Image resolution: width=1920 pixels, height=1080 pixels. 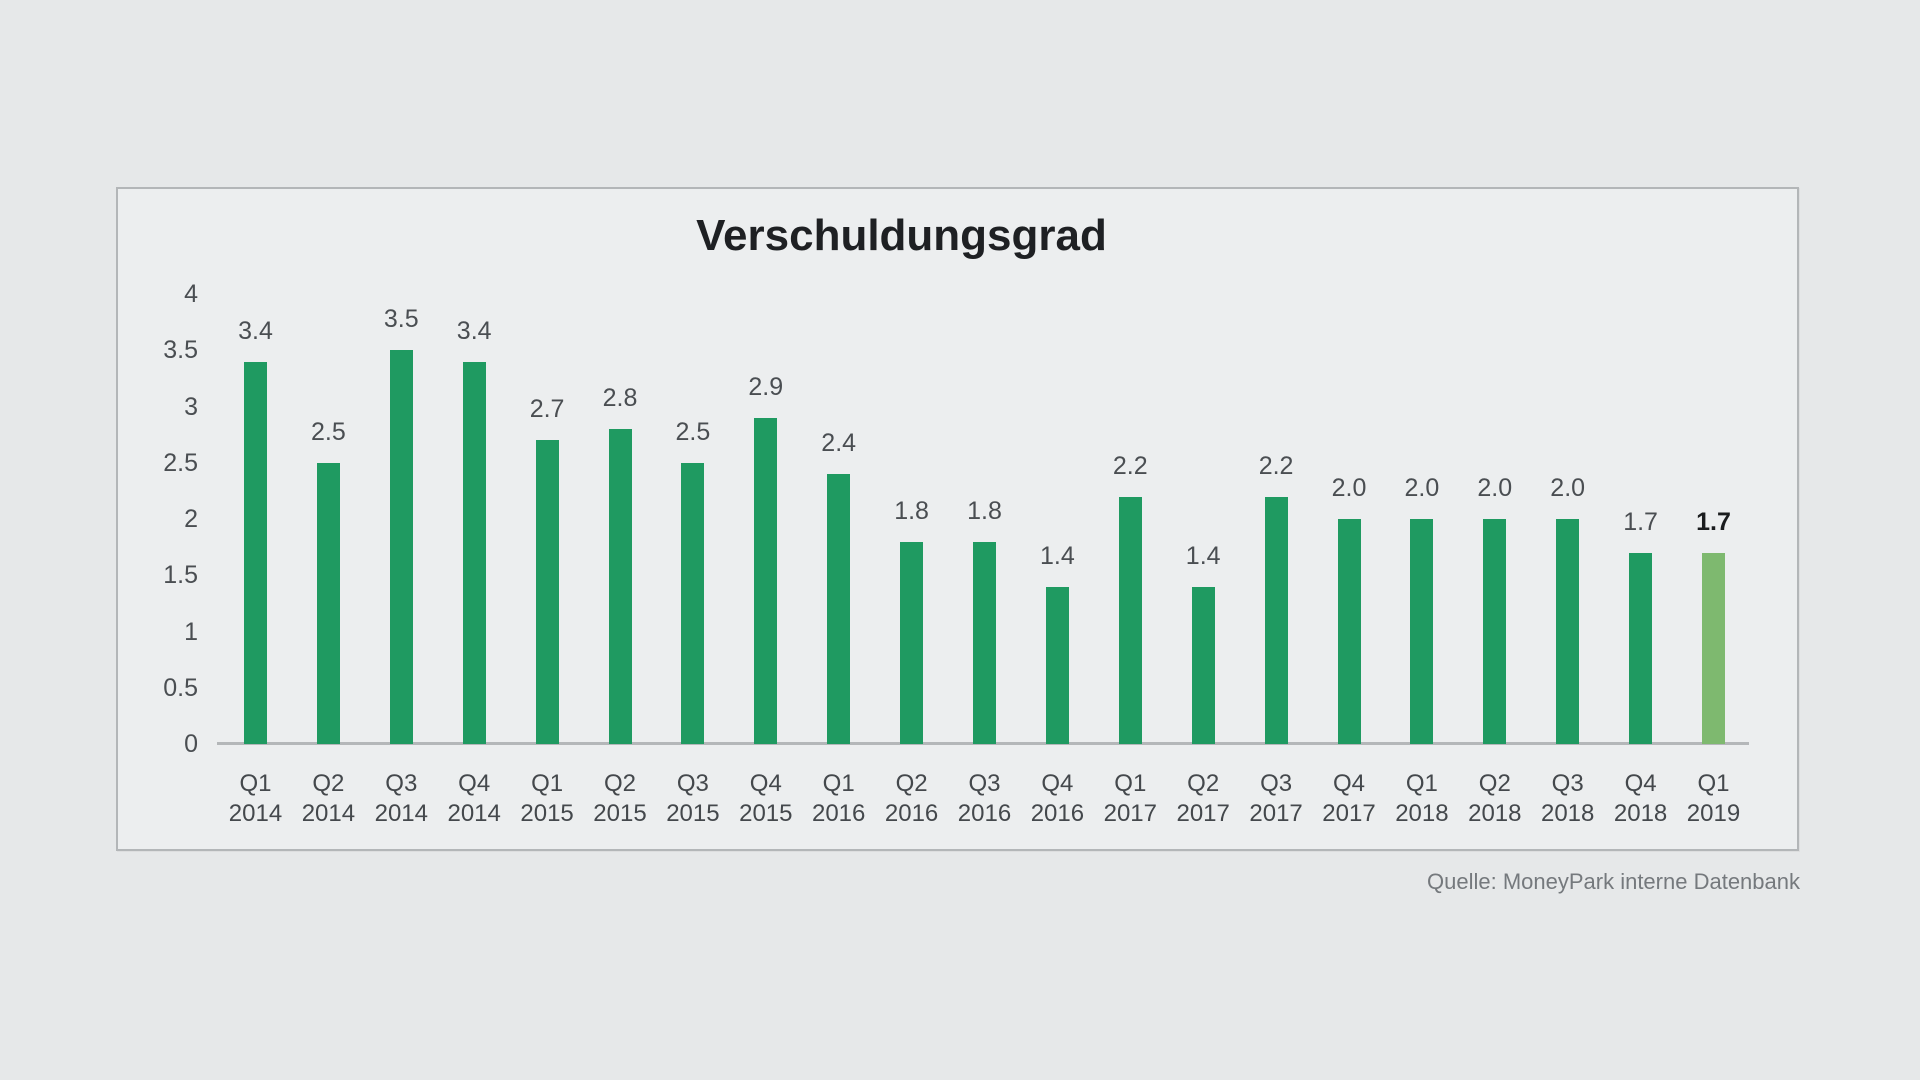 I want to click on bar-q4-2014, so click(x=474, y=552).